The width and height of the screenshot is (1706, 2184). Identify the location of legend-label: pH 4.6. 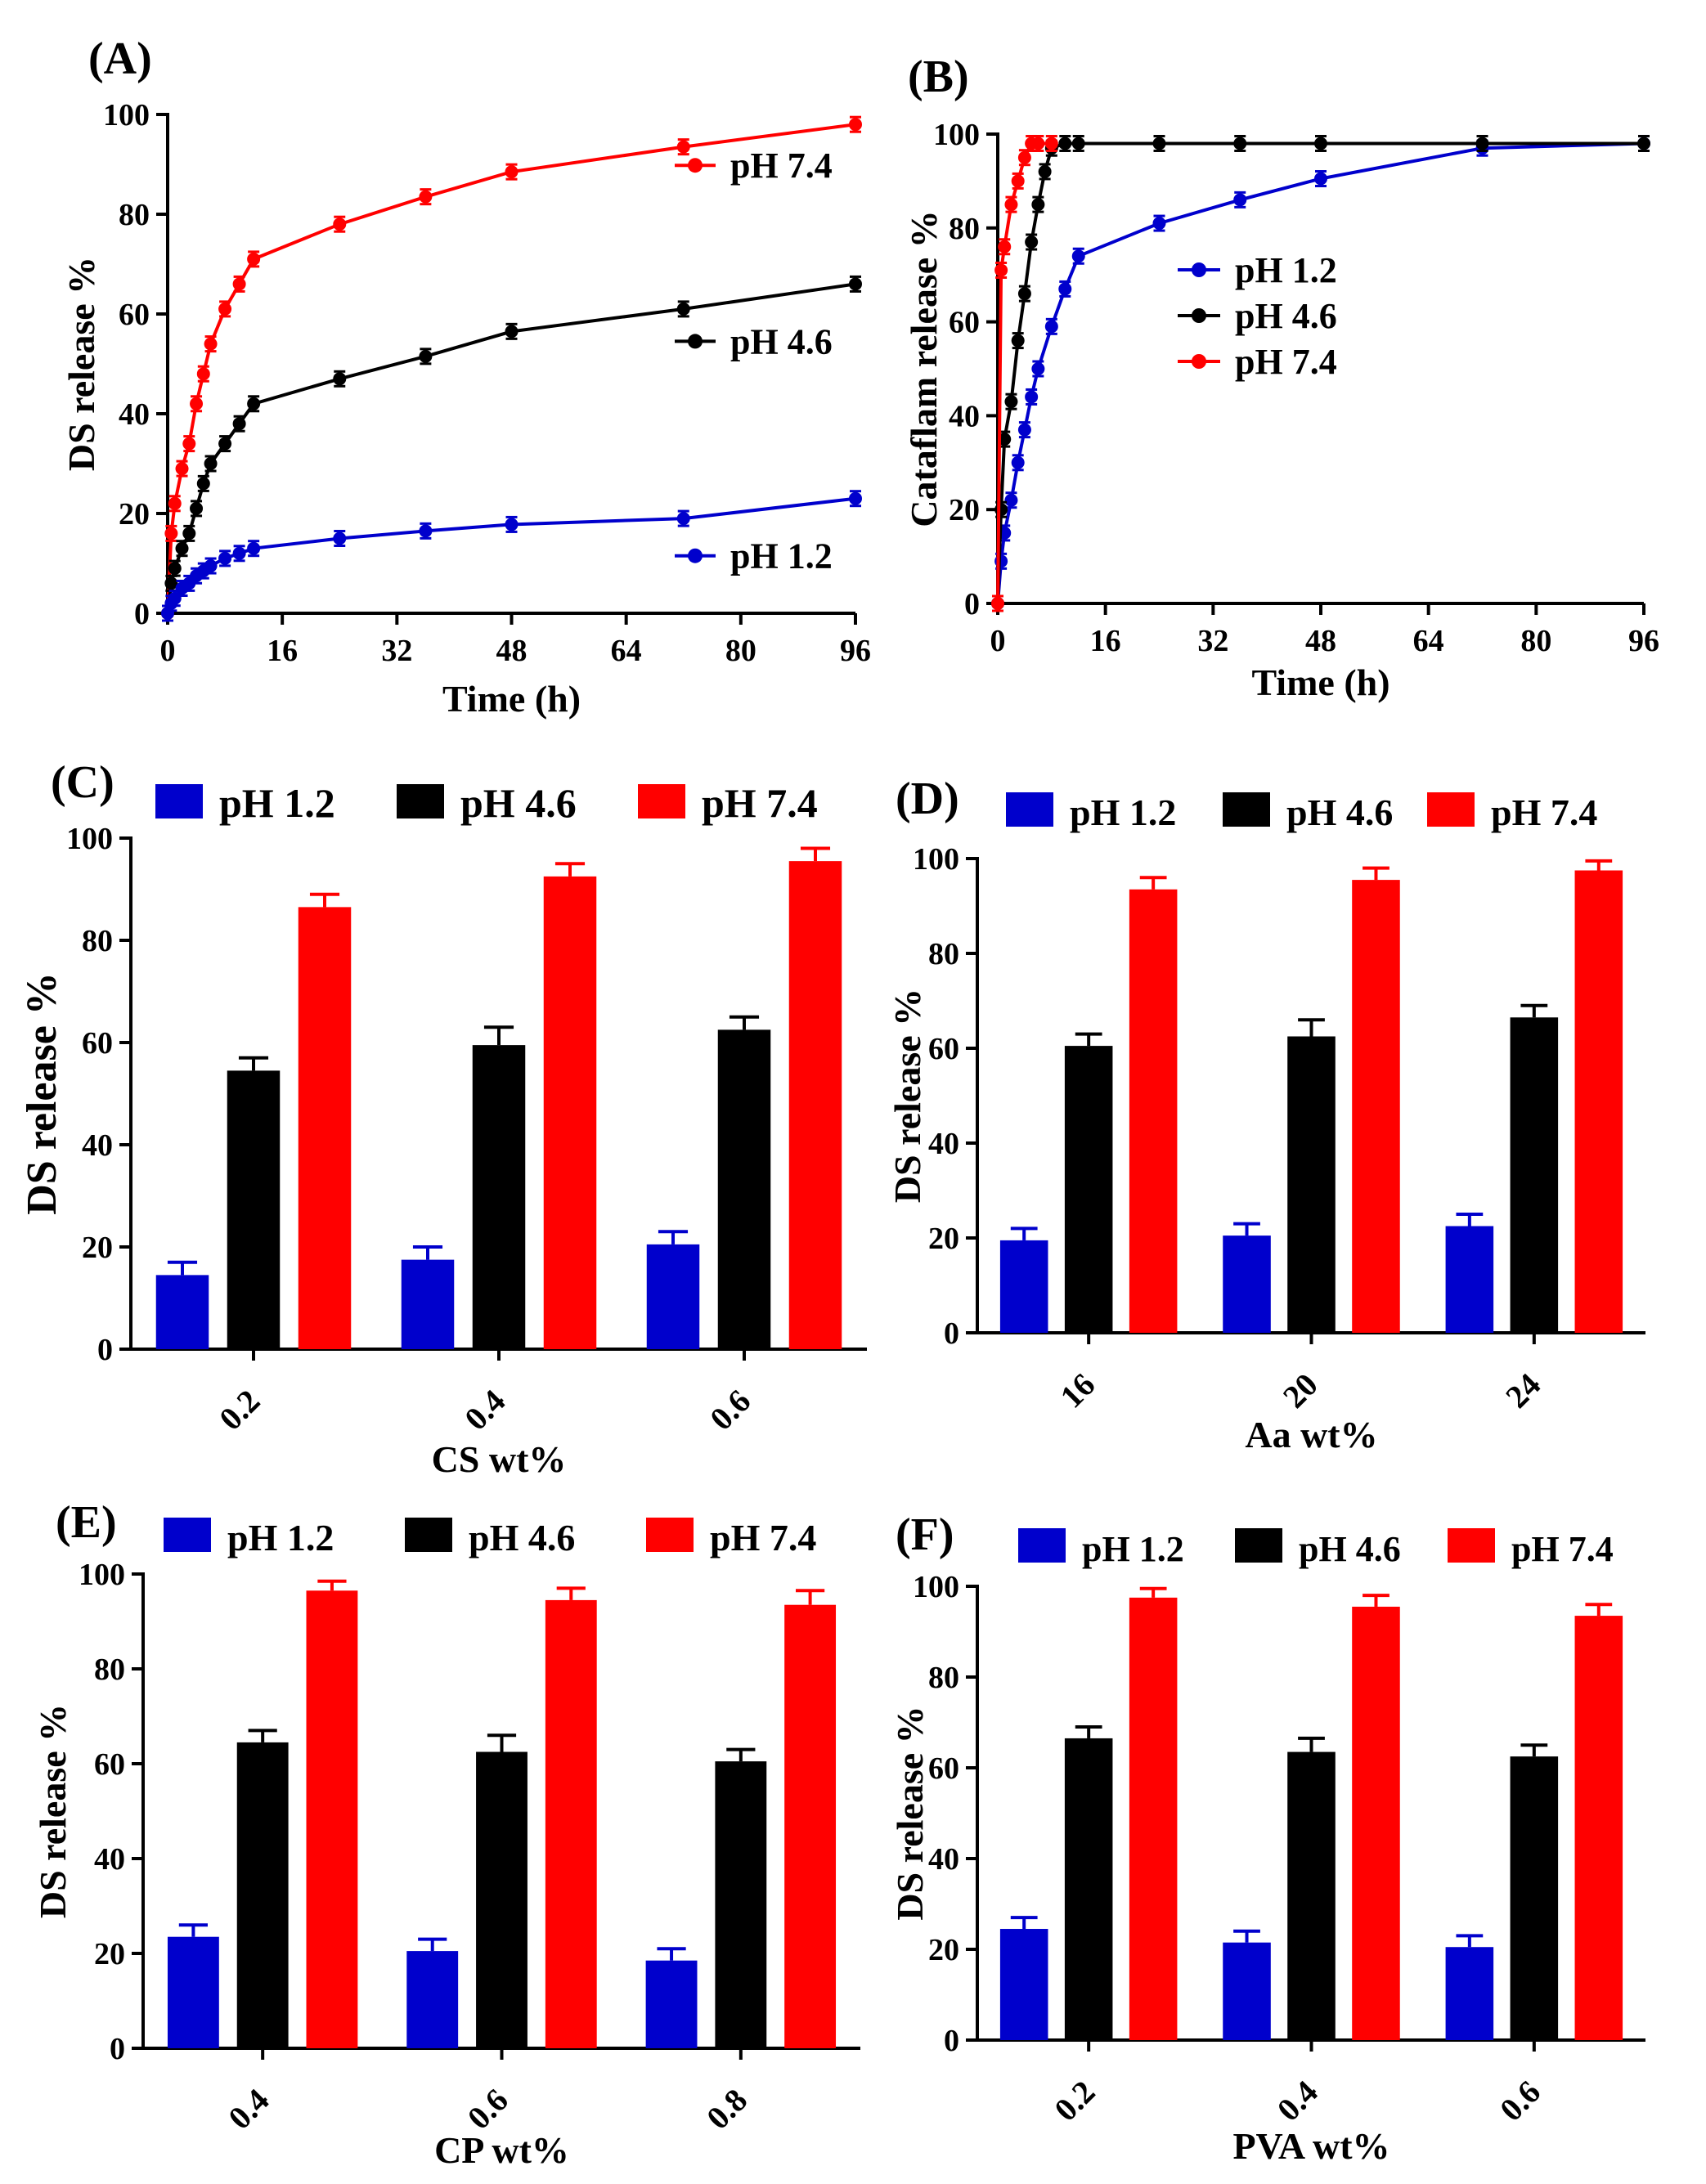
(1339, 813).